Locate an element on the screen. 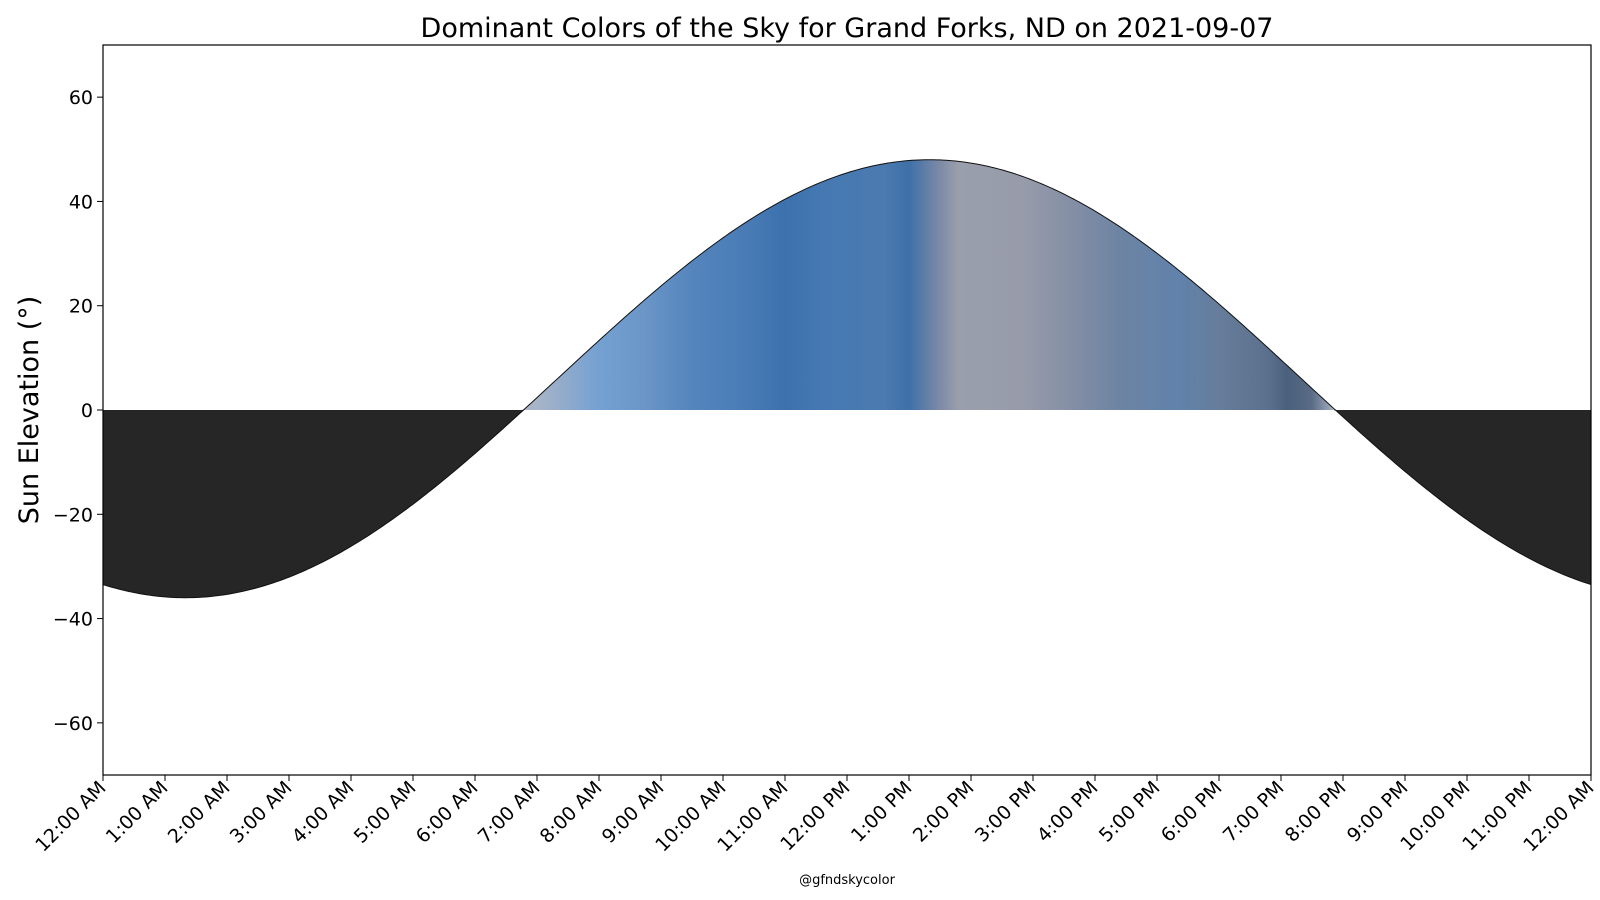 The image size is (1600, 900). y-tick-label: 40 is located at coordinates (81, 202).